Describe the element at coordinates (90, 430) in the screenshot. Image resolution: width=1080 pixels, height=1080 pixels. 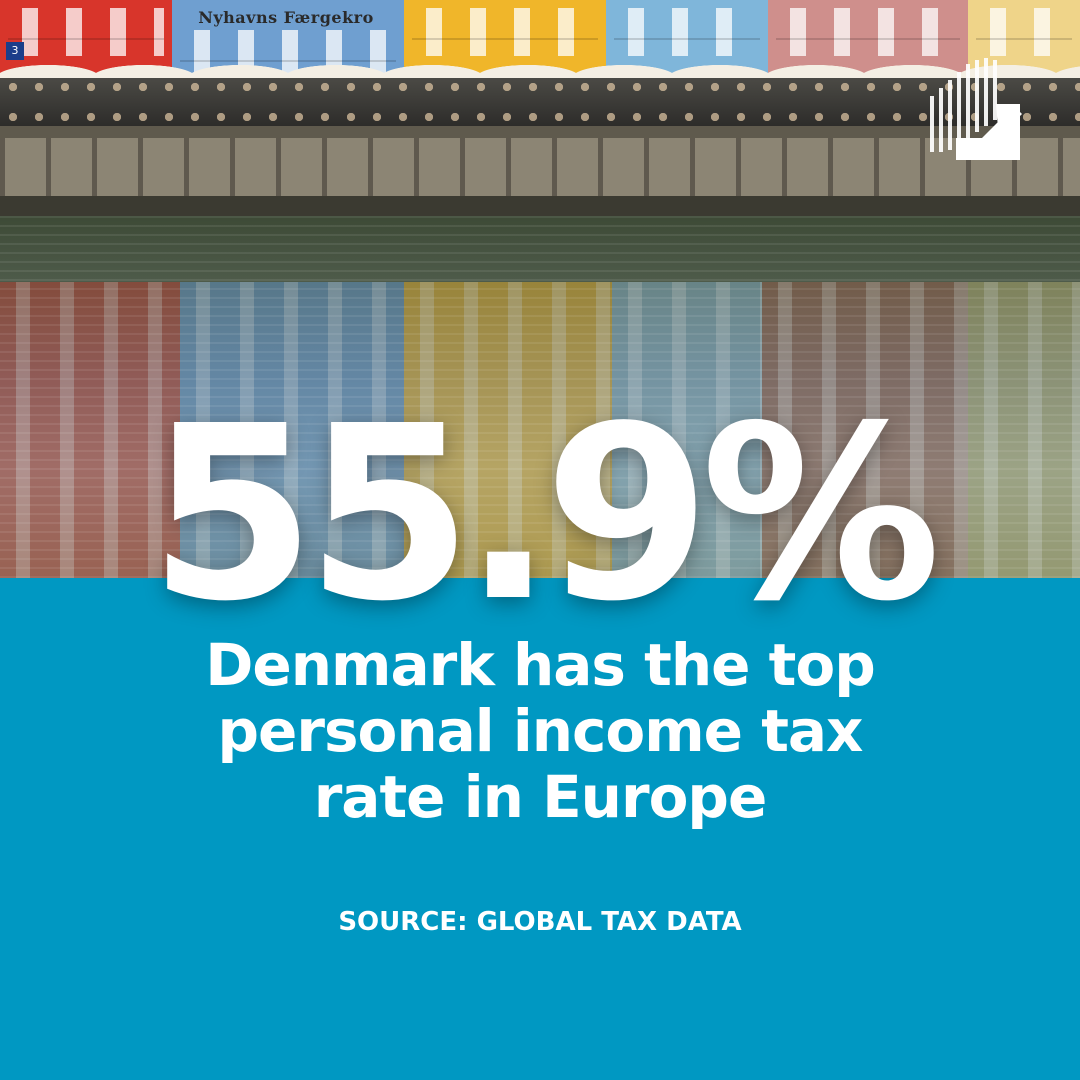
I see `red-house-reflection` at that location.